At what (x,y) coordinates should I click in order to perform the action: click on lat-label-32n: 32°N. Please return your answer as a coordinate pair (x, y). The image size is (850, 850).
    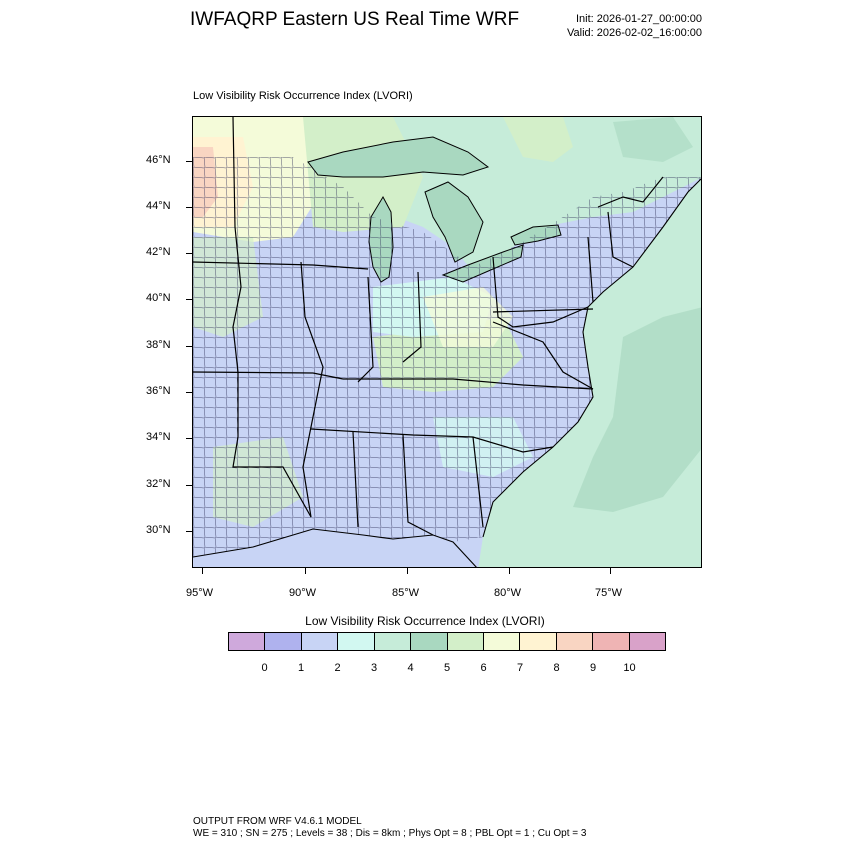
    Looking at the image, I should click on (158, 484).